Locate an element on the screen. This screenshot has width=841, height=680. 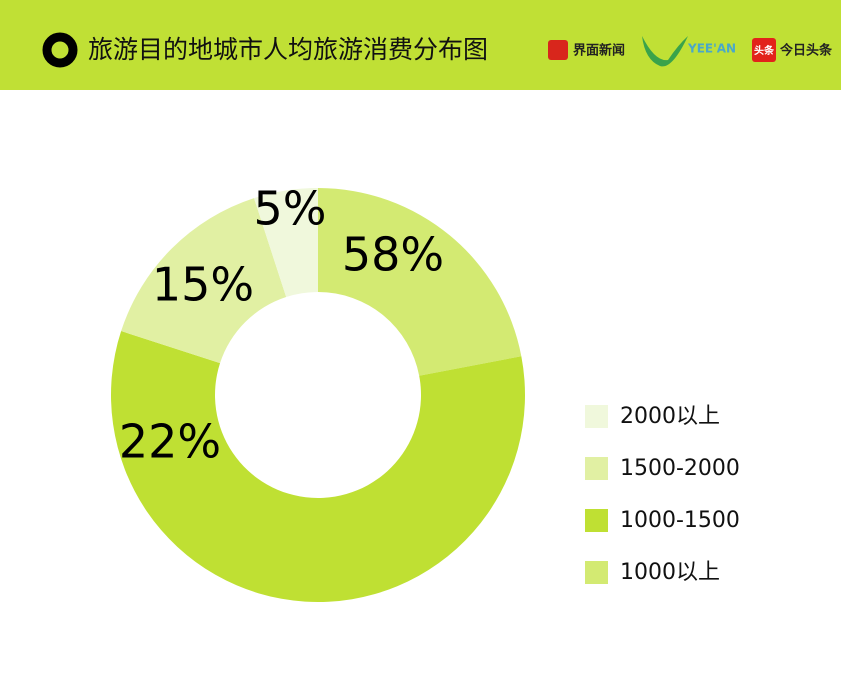
header-icon is located at coordinates (60, 50).